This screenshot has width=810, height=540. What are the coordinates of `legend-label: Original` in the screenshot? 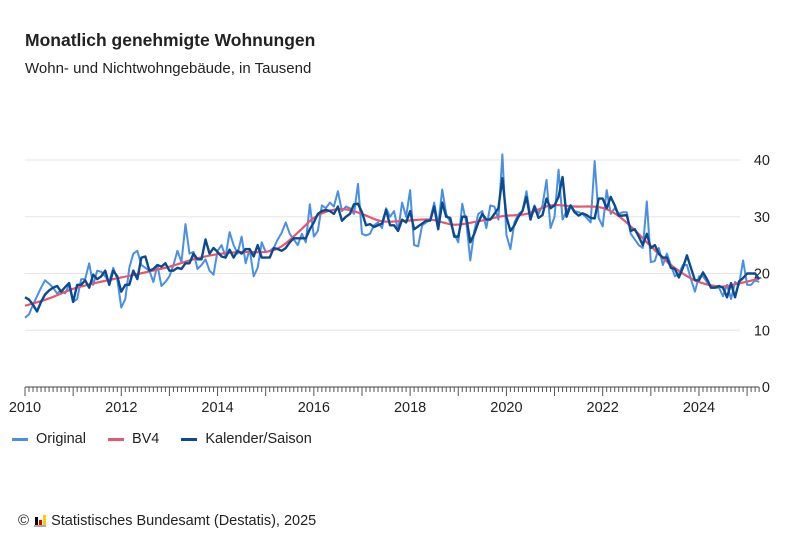 It's located at (61, 439).